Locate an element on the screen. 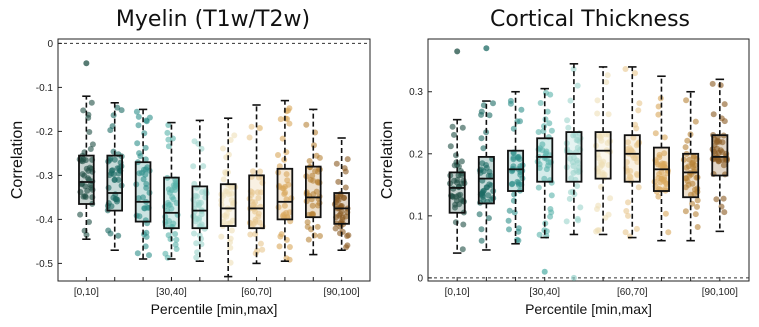  y-tick-label: 0.2 is located at coordinates (416, 154).